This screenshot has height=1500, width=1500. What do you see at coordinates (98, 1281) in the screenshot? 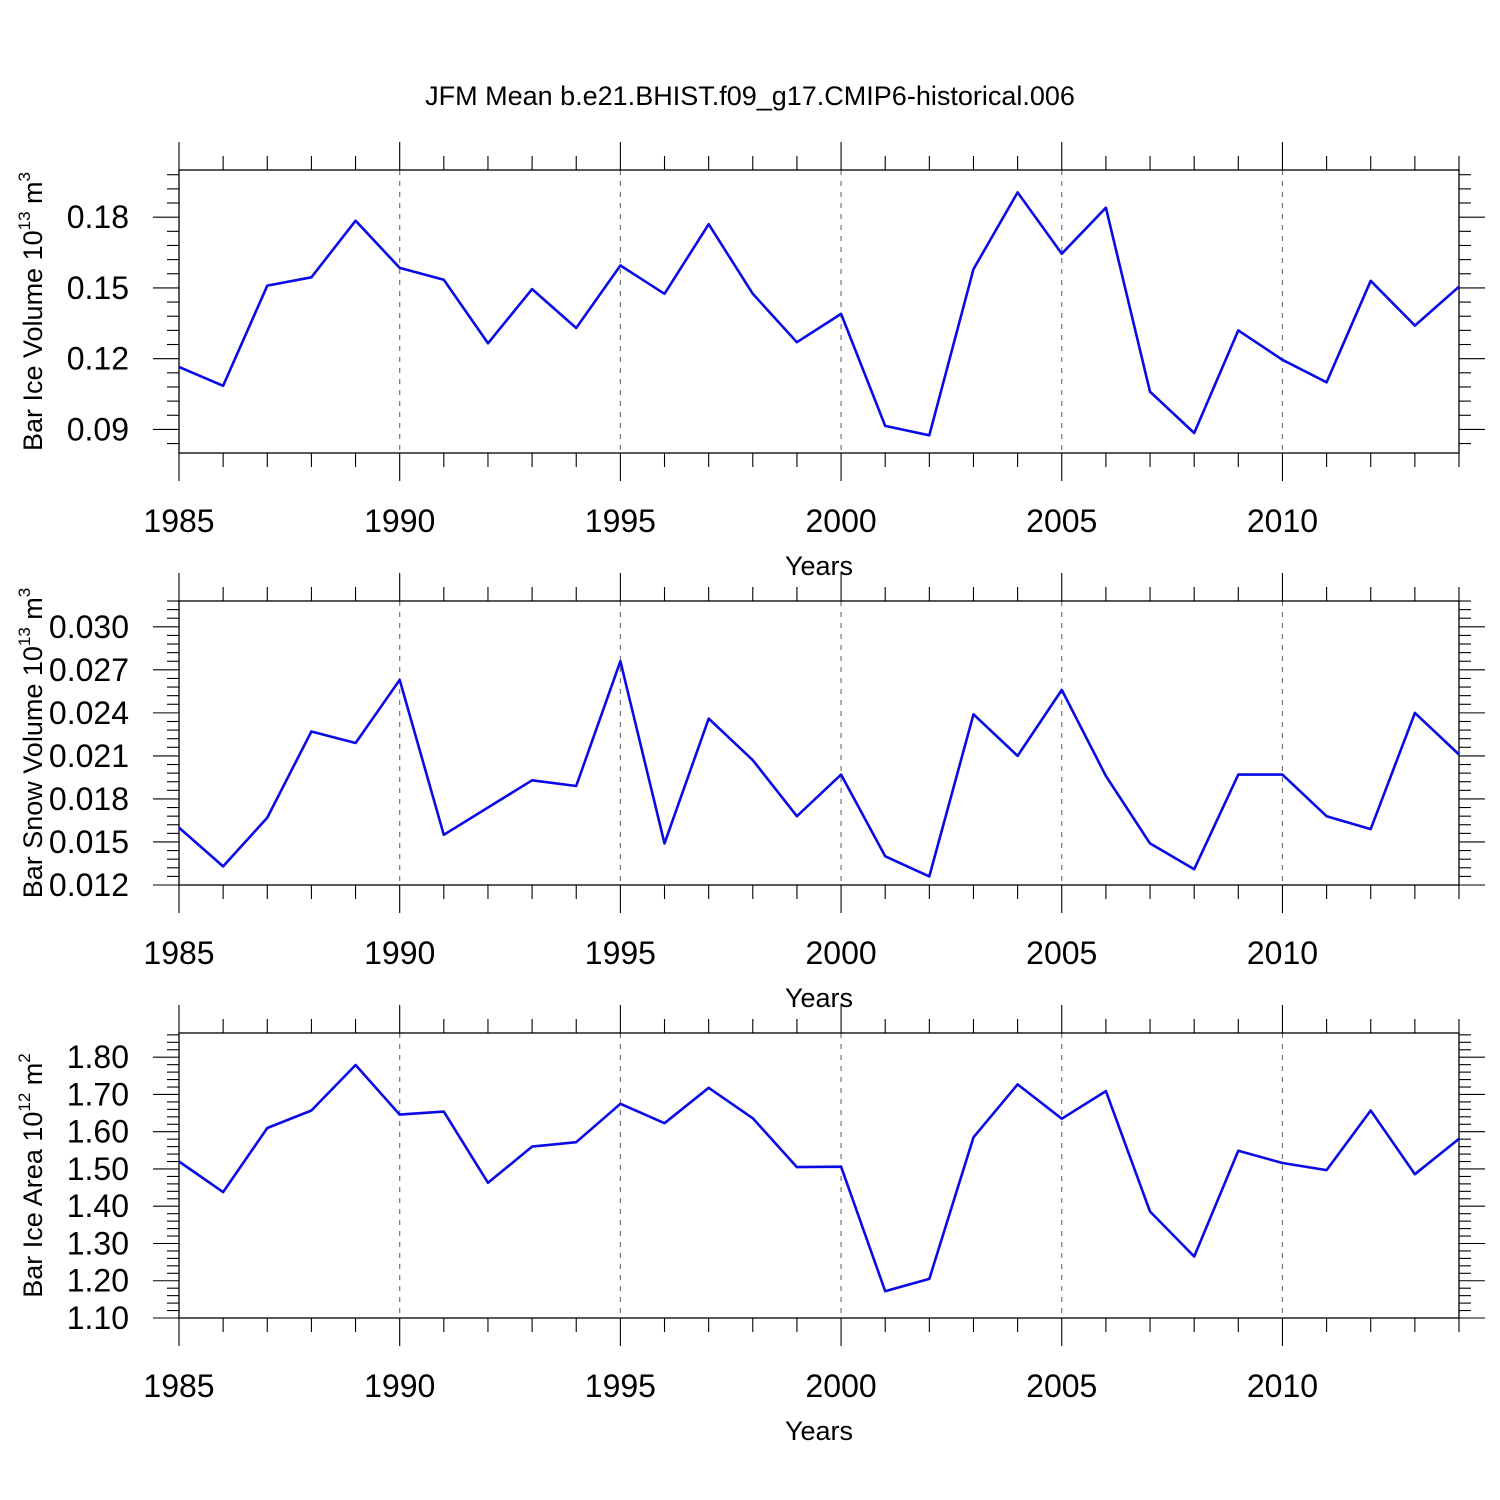
I see `y-tick-label: 1.20` at bounding box center [98, 1281].